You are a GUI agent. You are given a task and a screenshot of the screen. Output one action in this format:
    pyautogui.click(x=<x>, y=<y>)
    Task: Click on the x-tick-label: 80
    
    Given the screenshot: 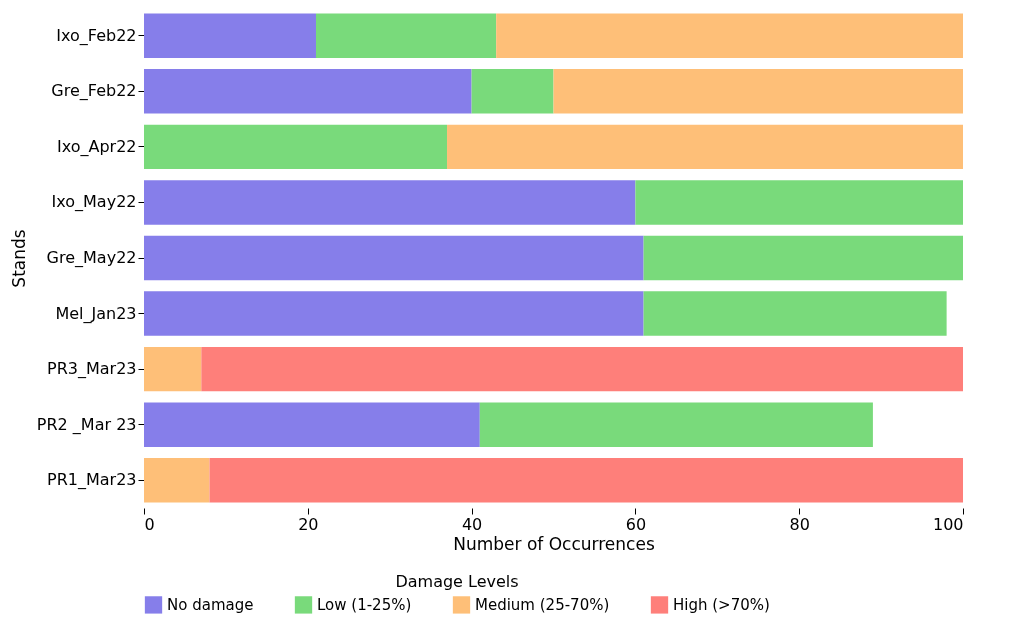 What is the action you would take?
    pyautogui.click(x=799, y=524)
    